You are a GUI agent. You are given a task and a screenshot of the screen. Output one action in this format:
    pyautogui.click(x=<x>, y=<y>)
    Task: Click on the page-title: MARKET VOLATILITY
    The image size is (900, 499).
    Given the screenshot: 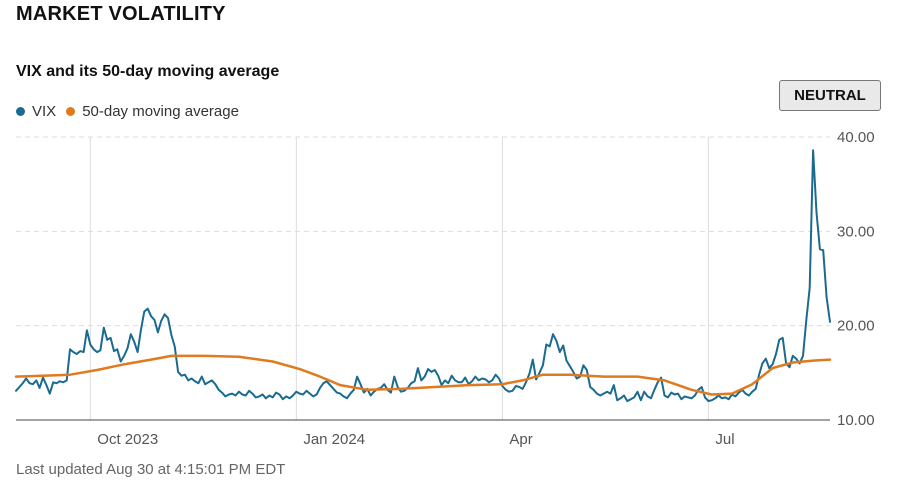 What is the action you would take?
    pyautogui.click(x=121, y=14)
    